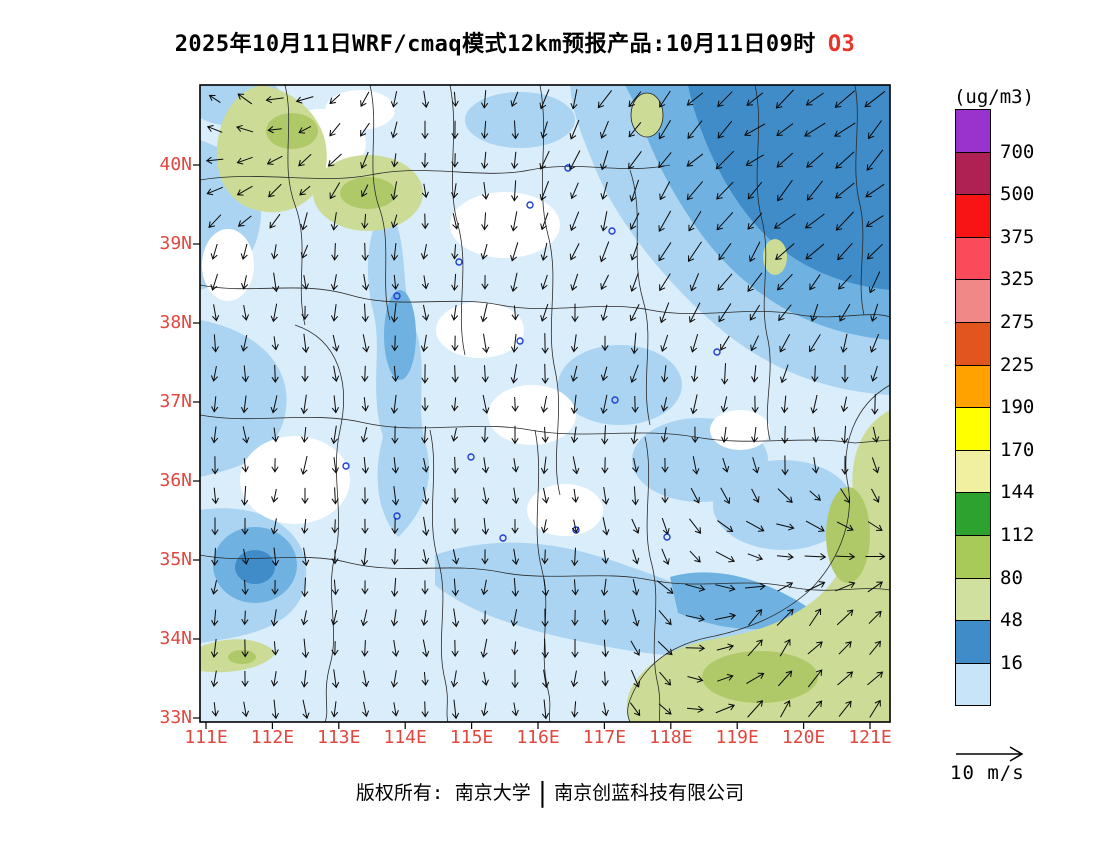  What do you see at coordinates (1017, 449) in the screenshot?
I see `legend-value-170: 170` at bounding box center [1017, 449].